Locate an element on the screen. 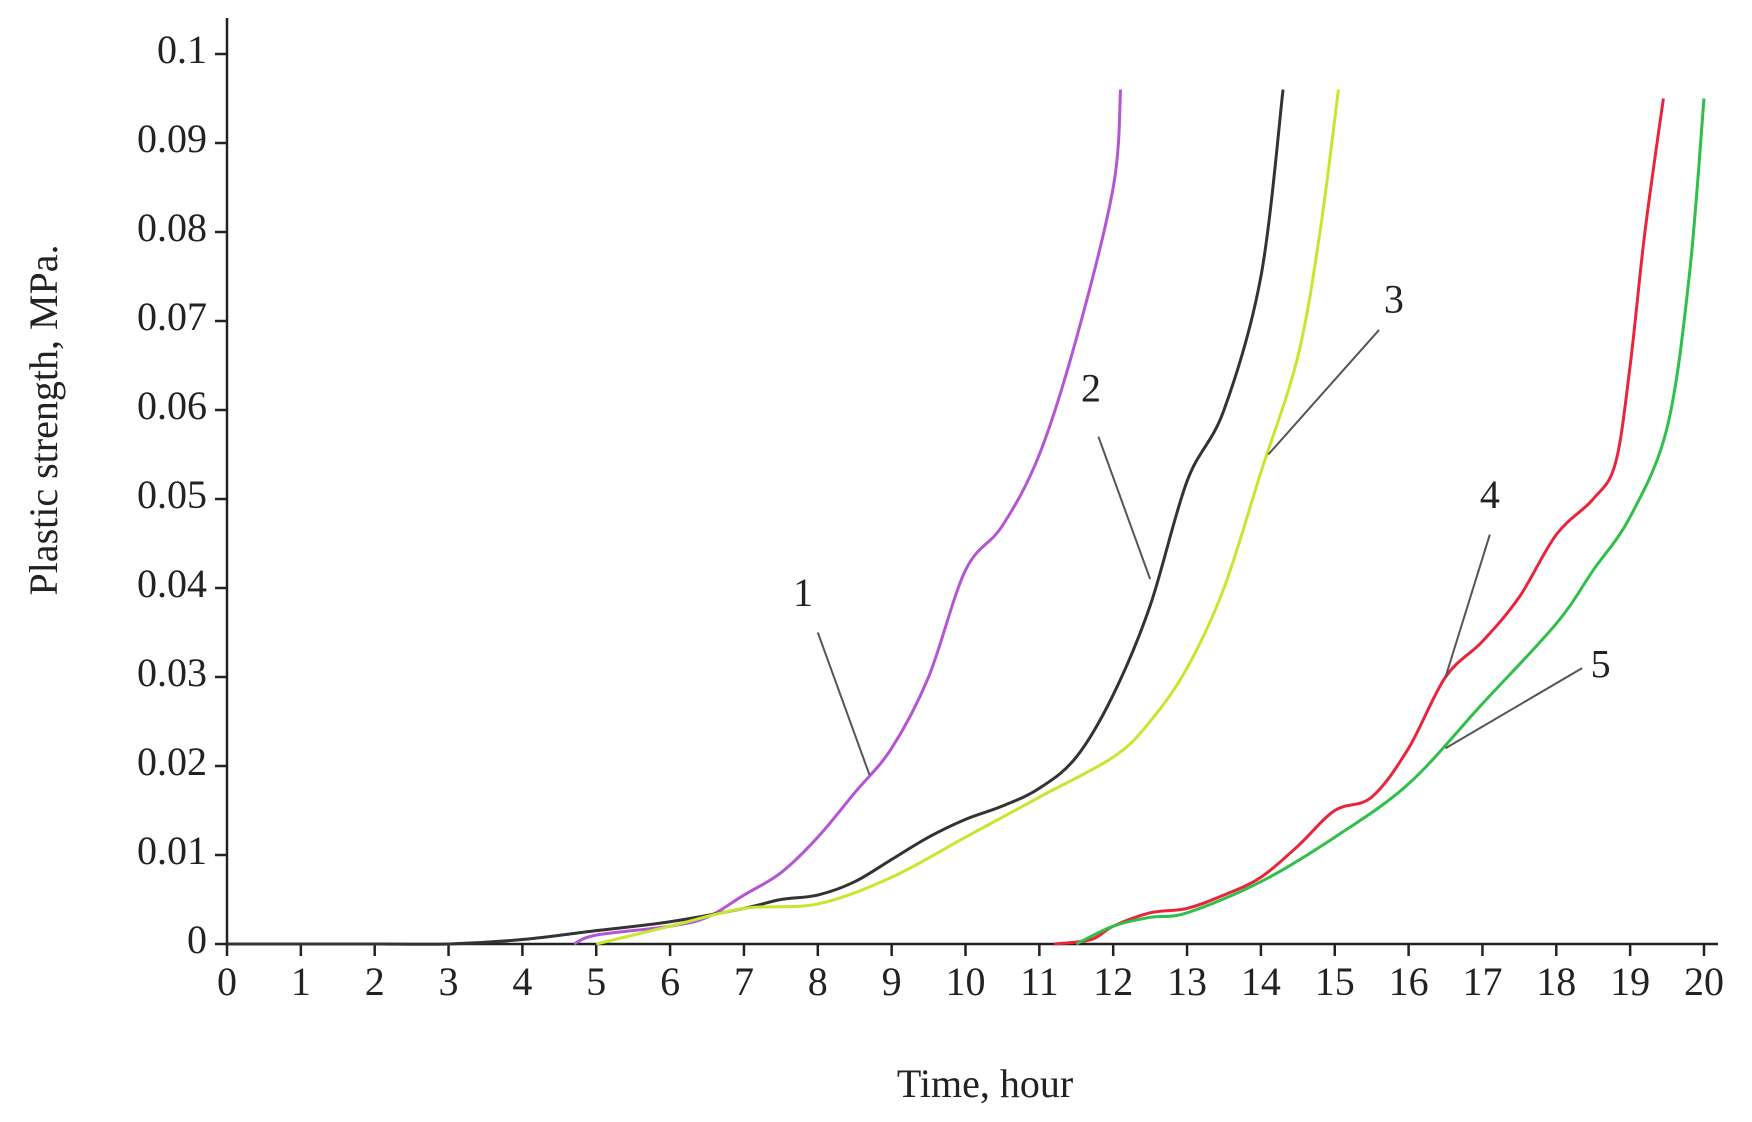  legend-label: 3 is located at coordinates (1394, 298).